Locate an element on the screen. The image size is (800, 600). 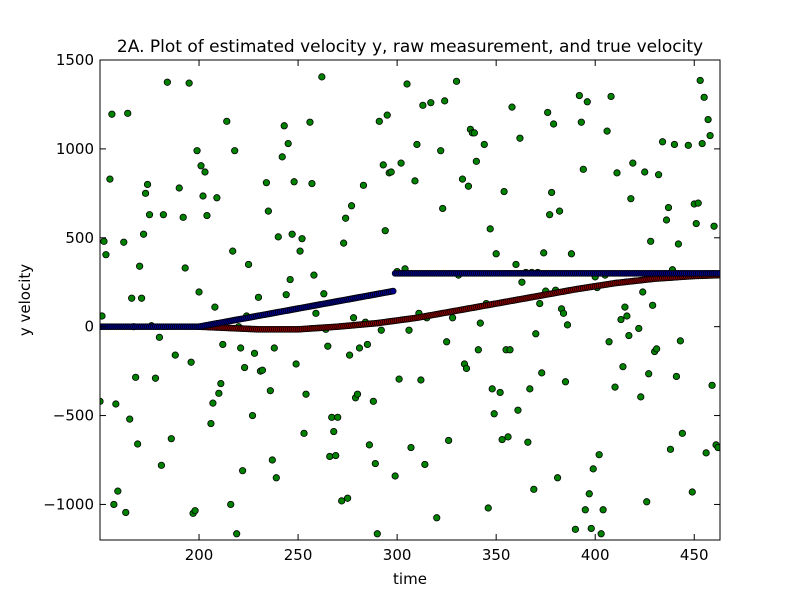
y-tick-label: 1000 is located at coordinates (75, 149).